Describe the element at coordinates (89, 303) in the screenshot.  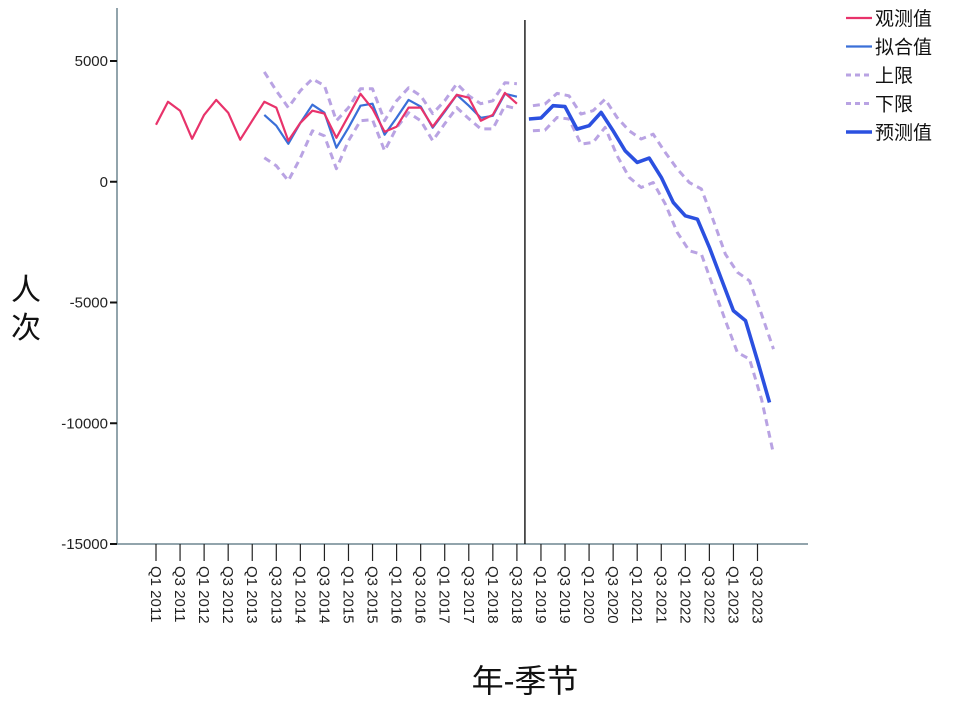
I see `y-tick-label: -5000` at that location.